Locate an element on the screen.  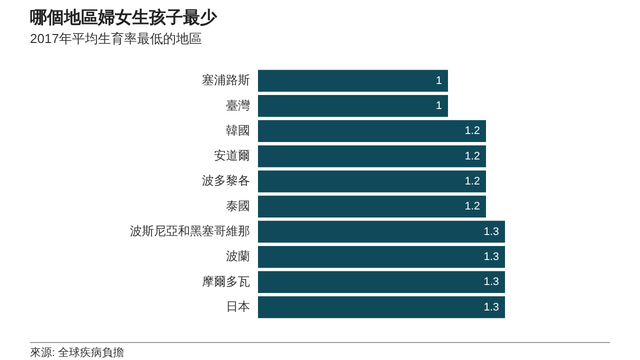
y-tick-label: 泰國 is located at coordinates (238, 205).